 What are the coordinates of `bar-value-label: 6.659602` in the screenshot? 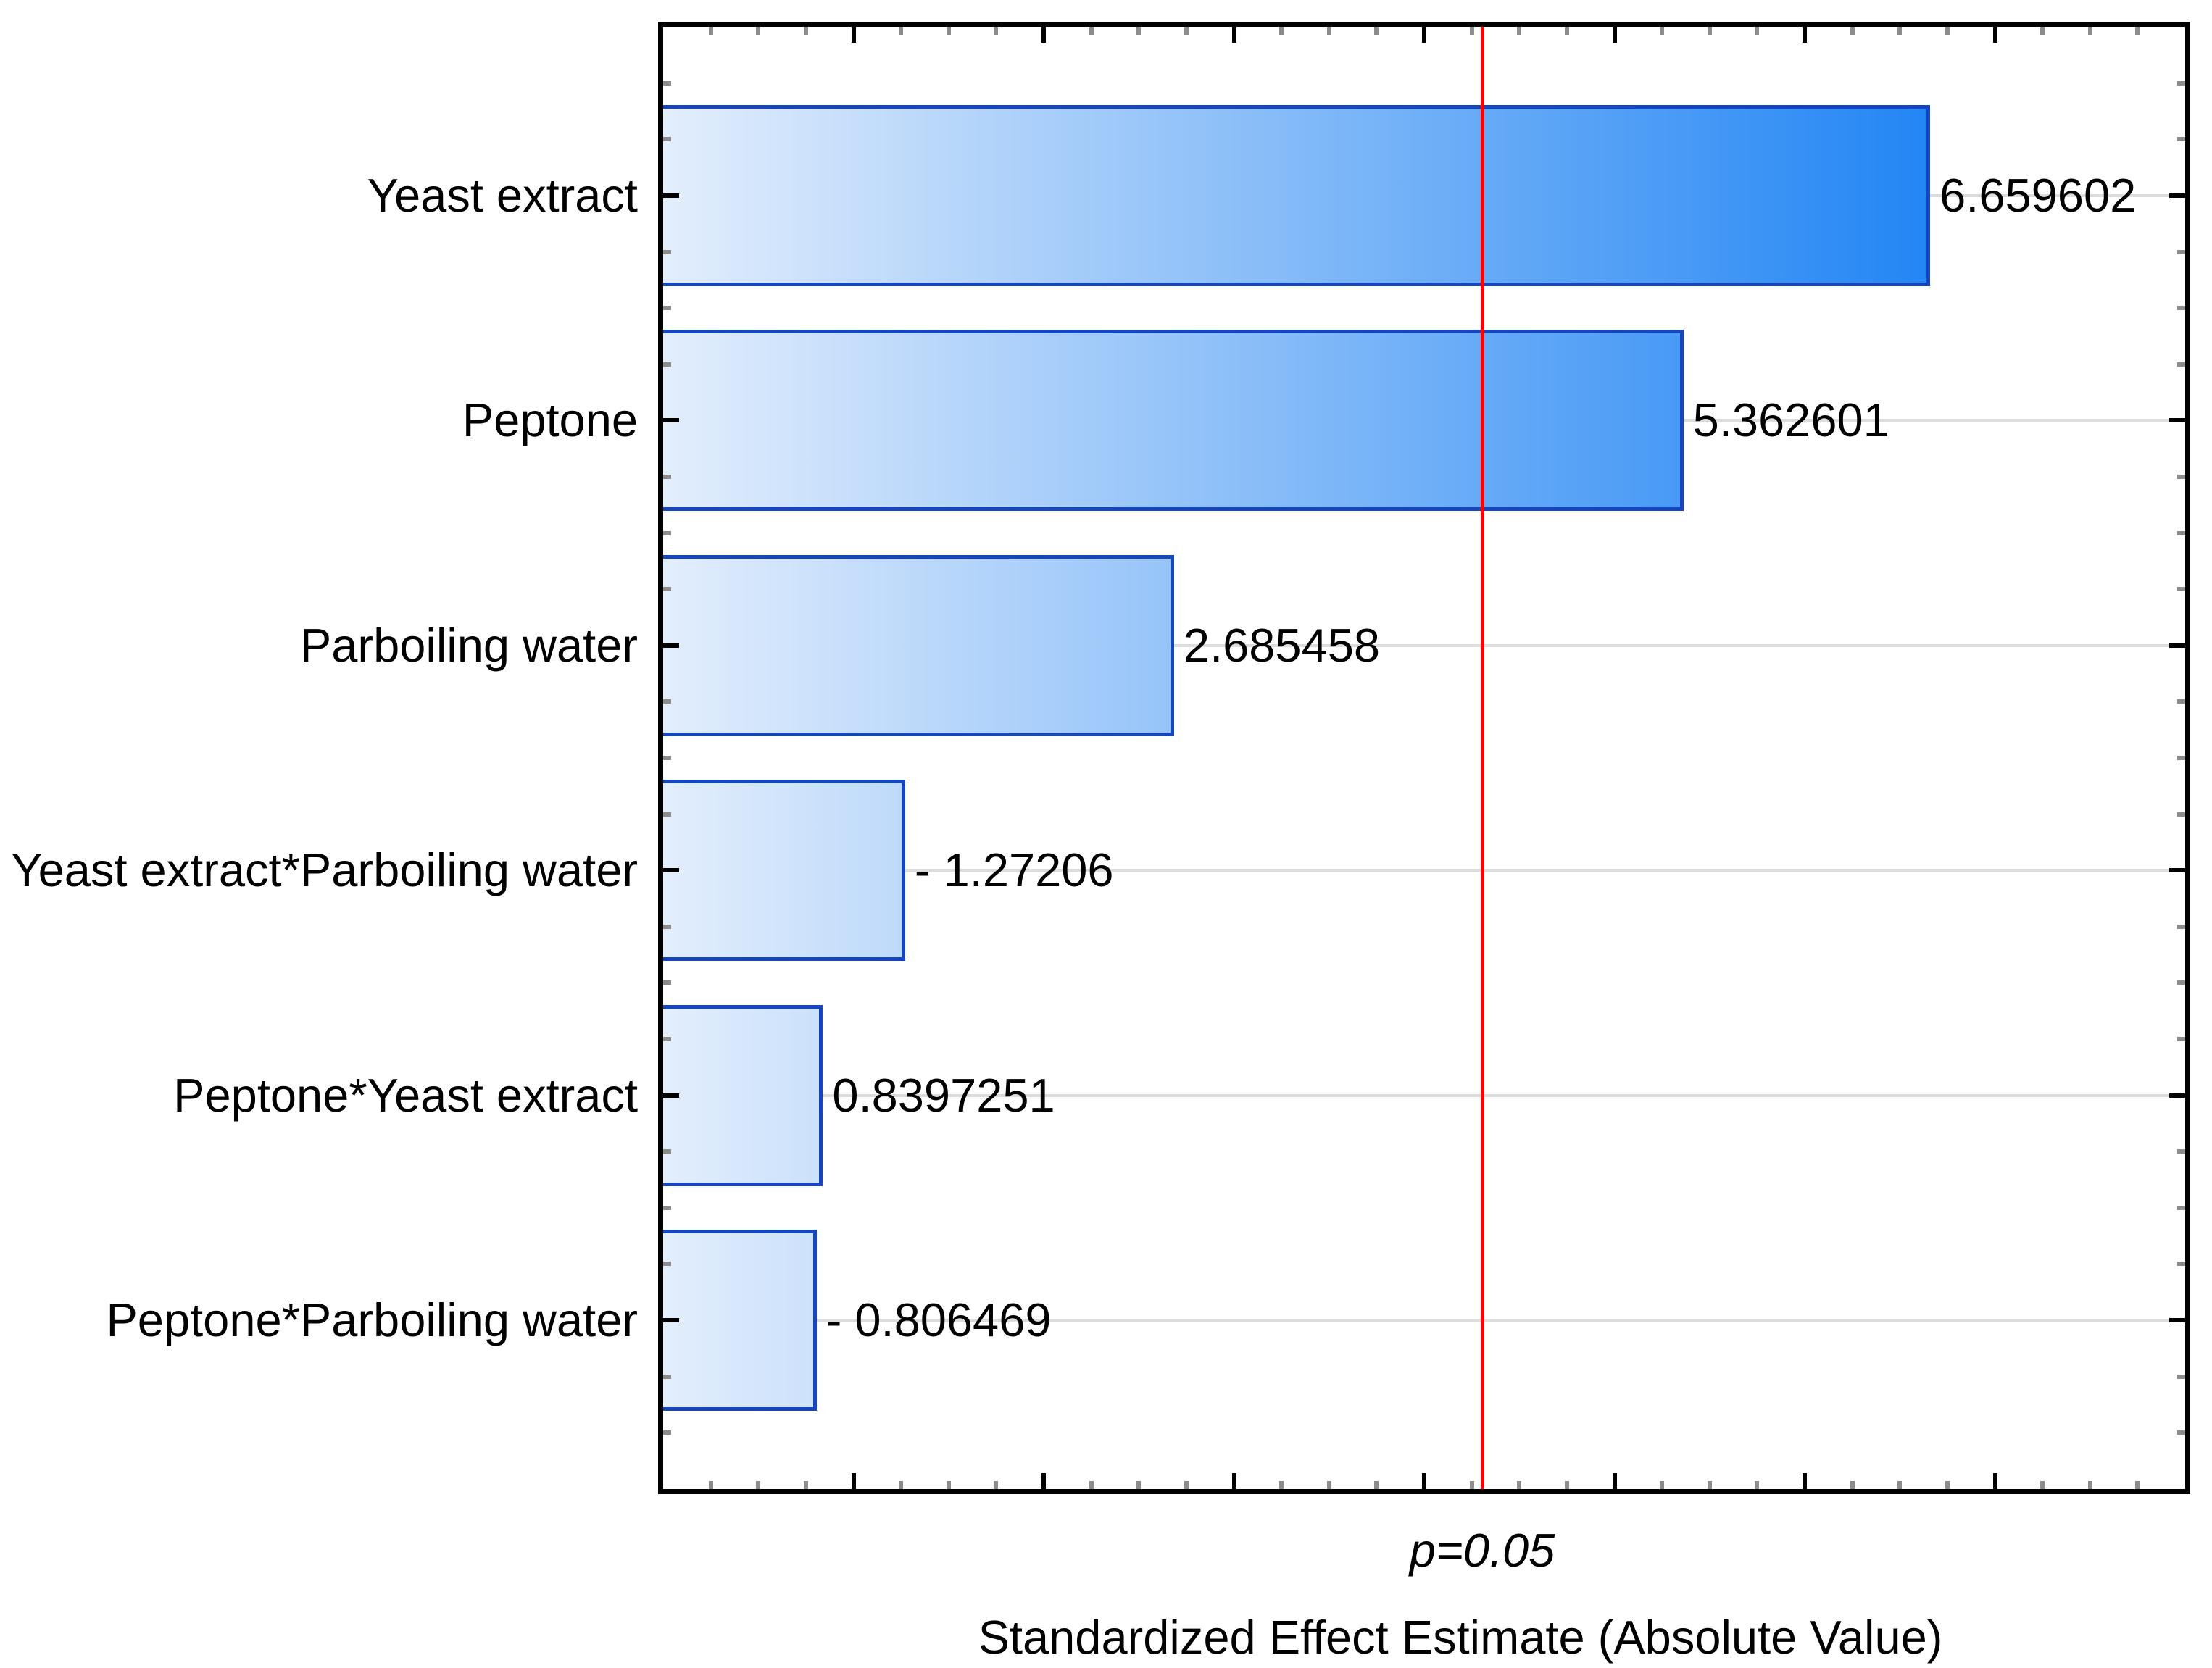 It's located at (2038, 195).